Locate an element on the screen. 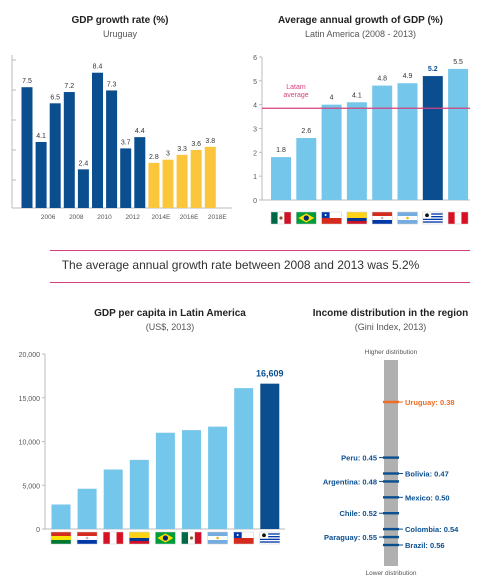  divider-bottom is located at coordinates (260, 282).